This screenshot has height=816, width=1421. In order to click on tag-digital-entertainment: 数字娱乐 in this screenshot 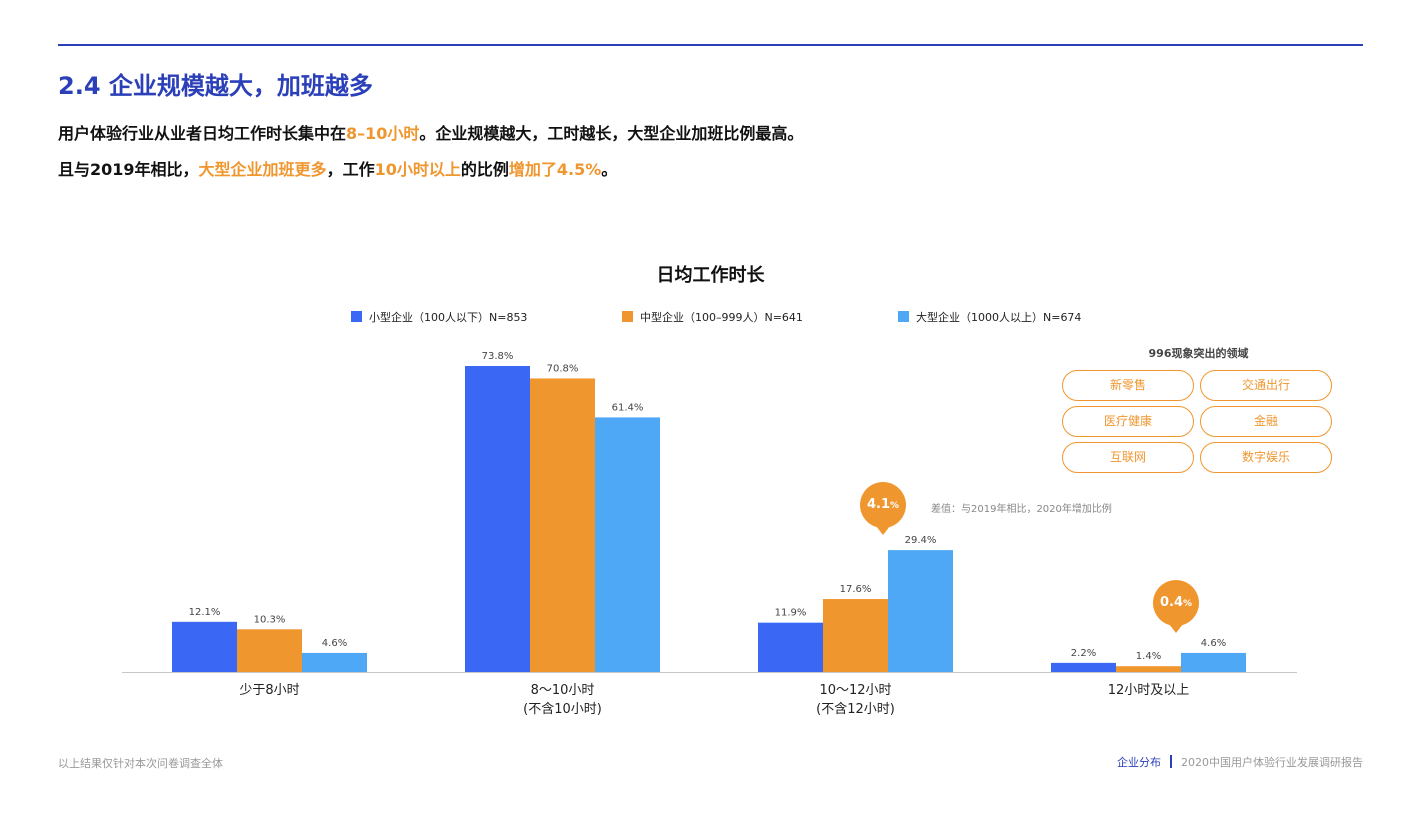, I will do `click(1266, 457)`.